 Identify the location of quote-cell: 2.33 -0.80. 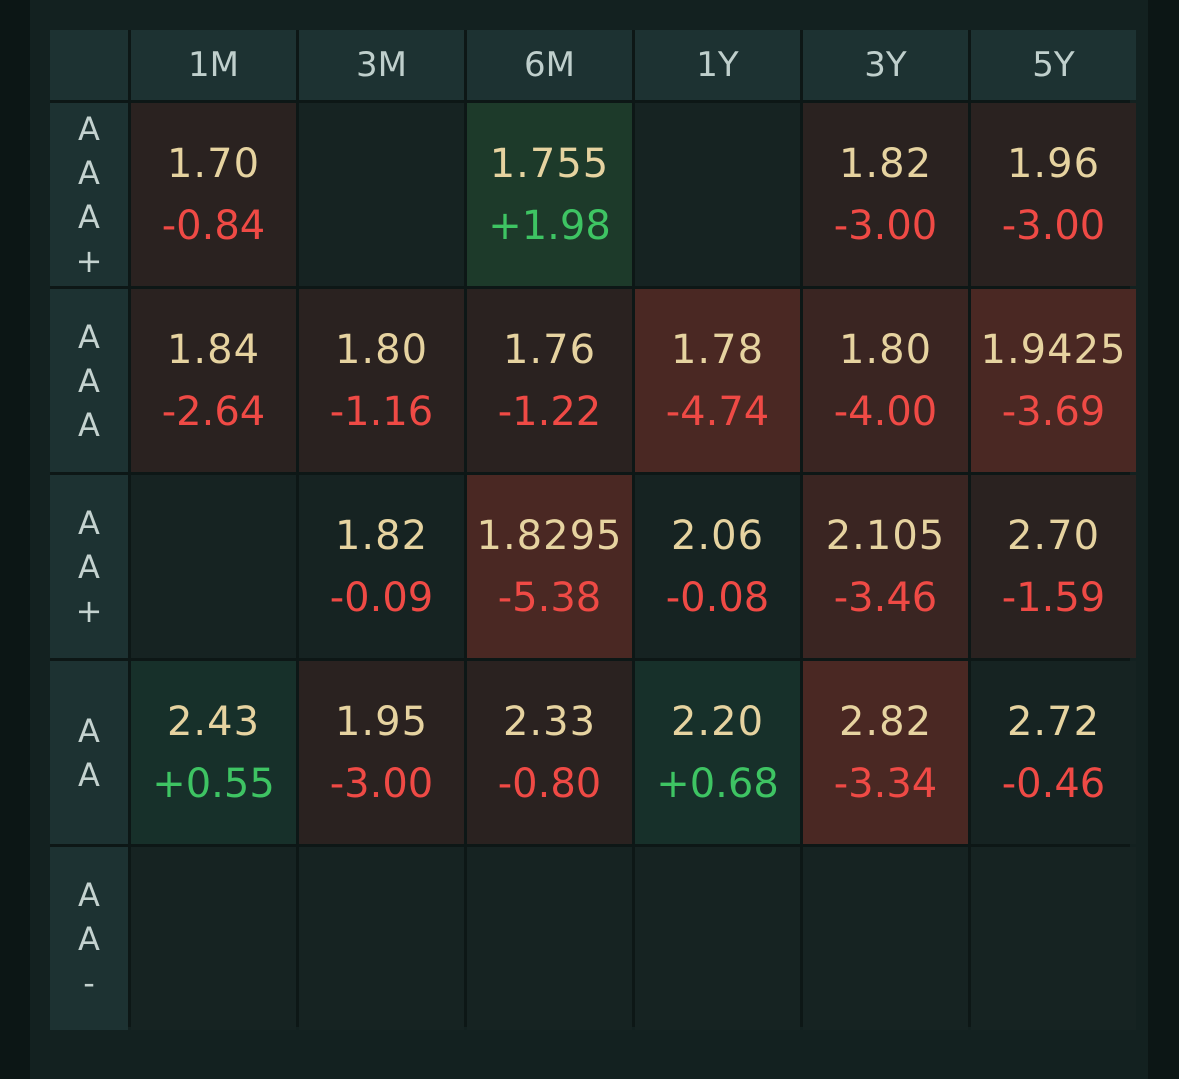
(549, 752).